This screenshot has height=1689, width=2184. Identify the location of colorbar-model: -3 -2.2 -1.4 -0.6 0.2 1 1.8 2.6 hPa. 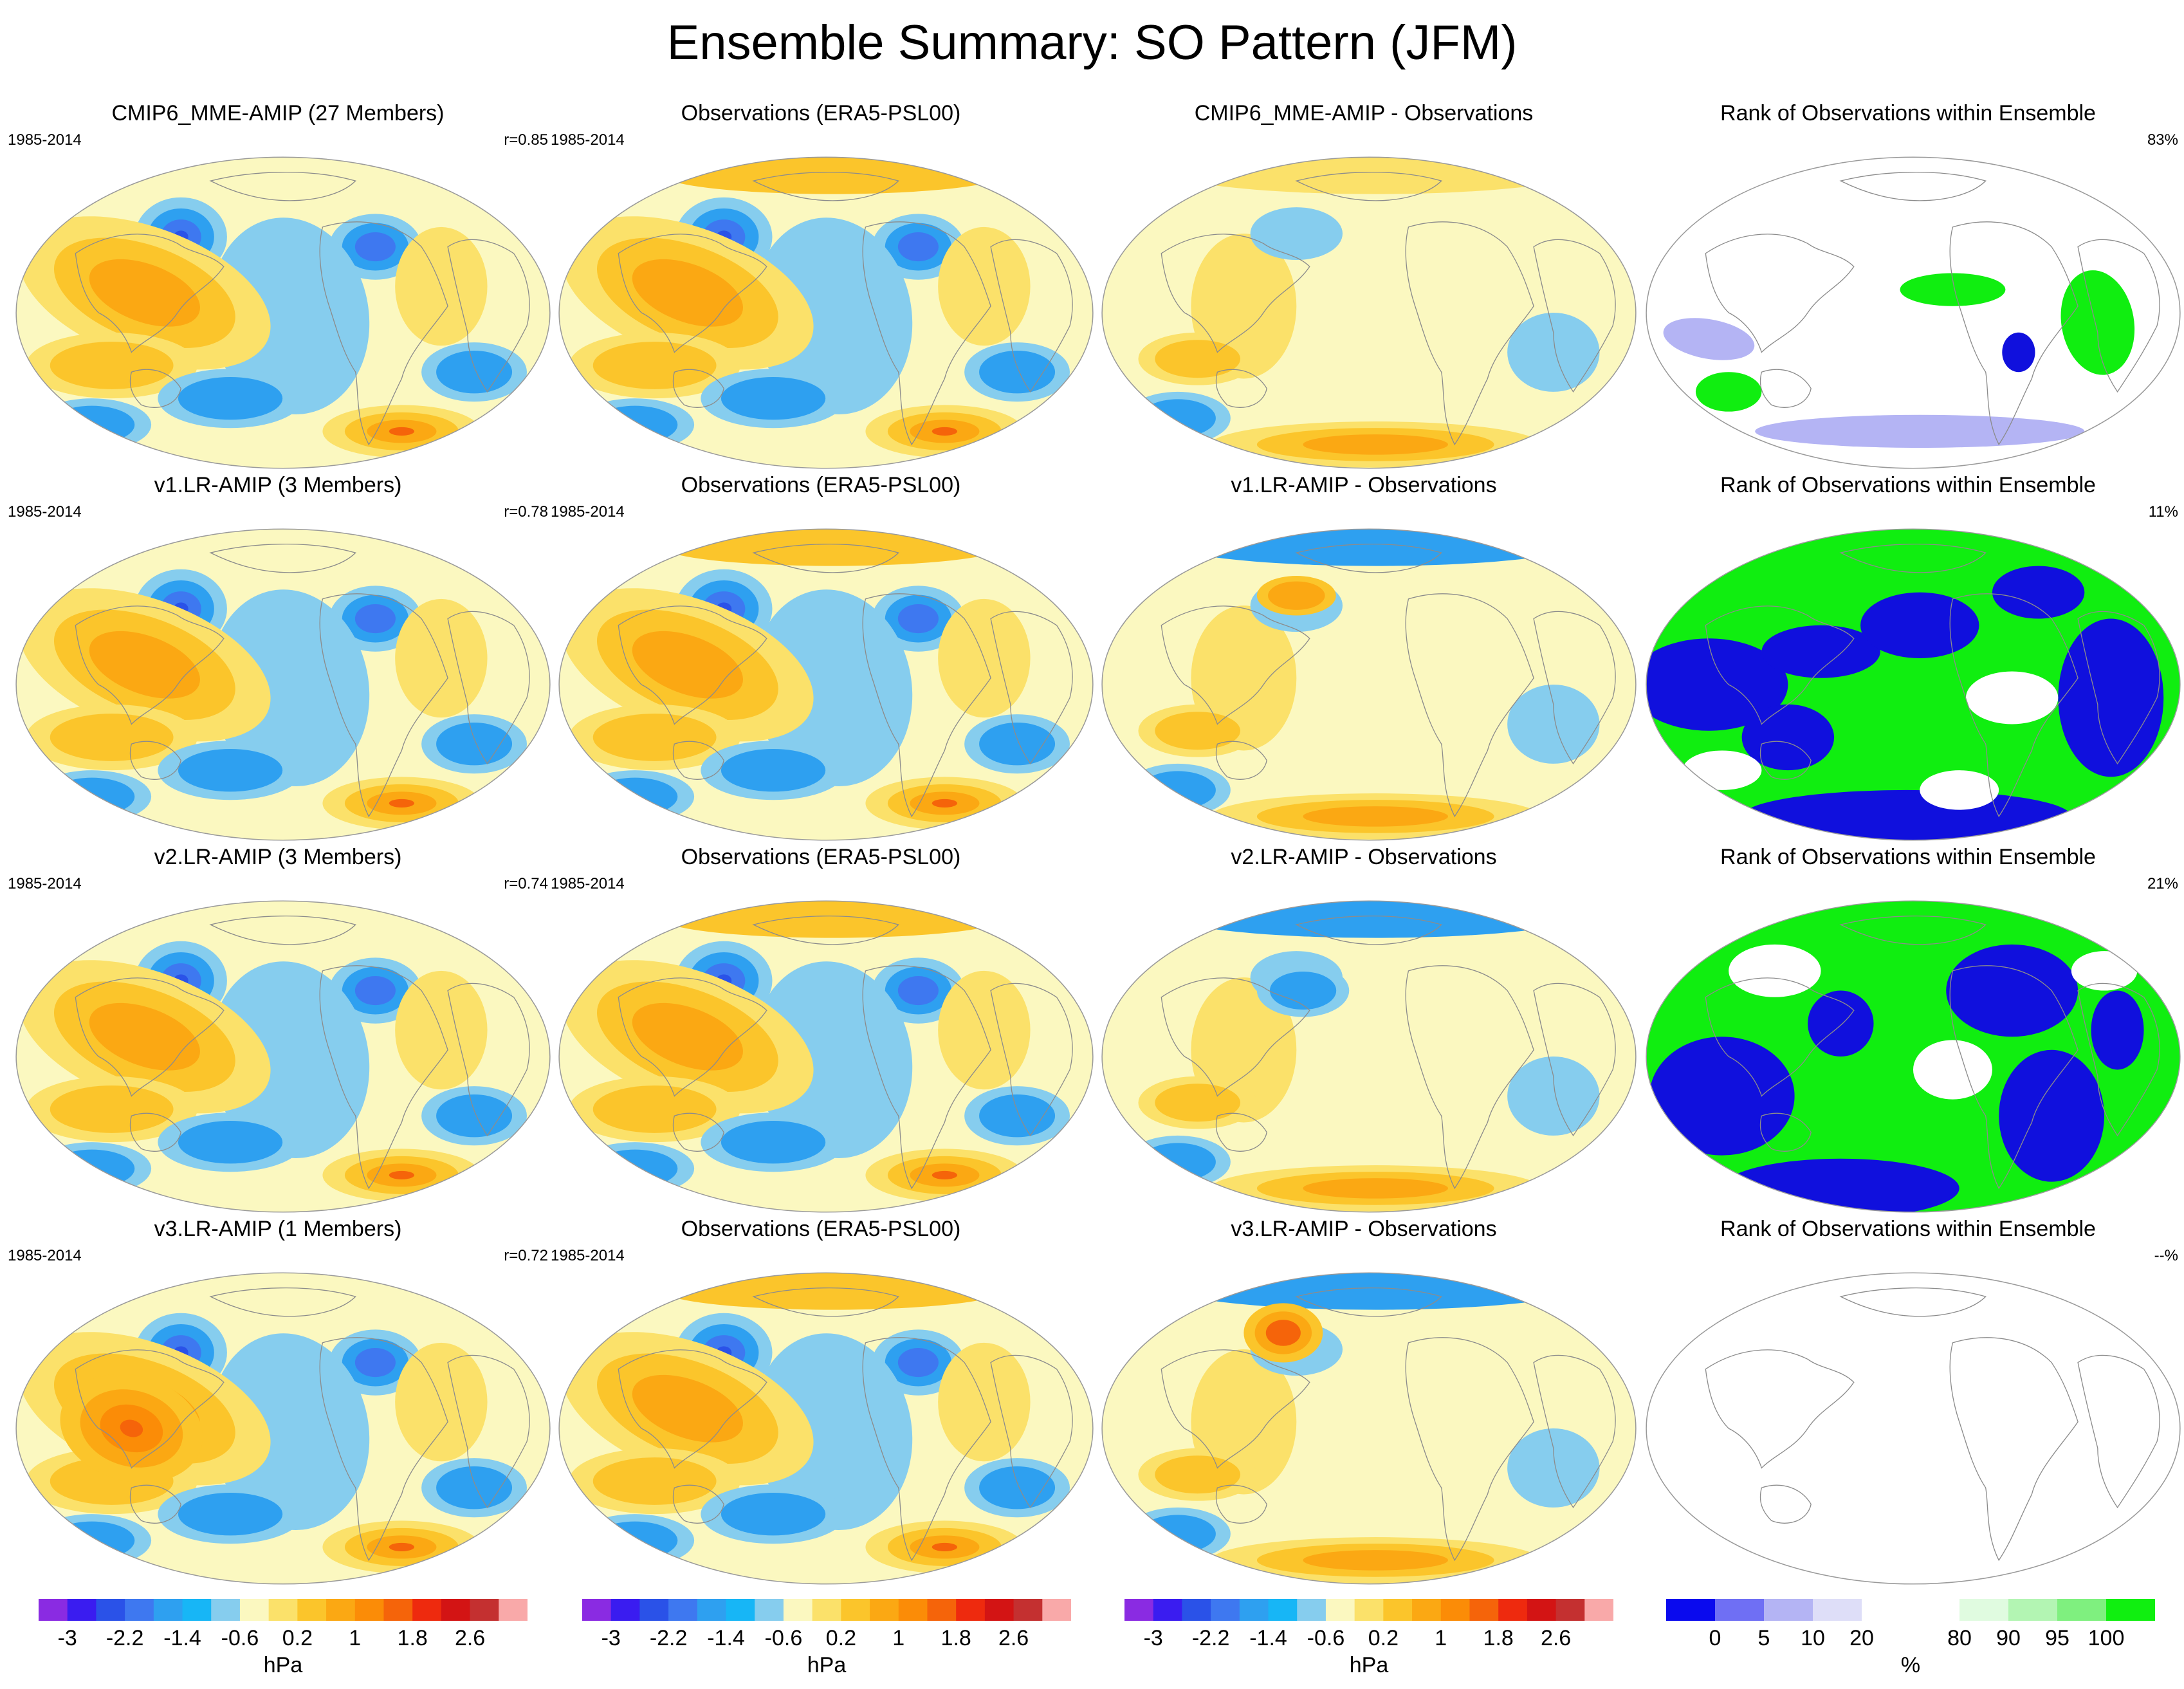
(284, 1641).